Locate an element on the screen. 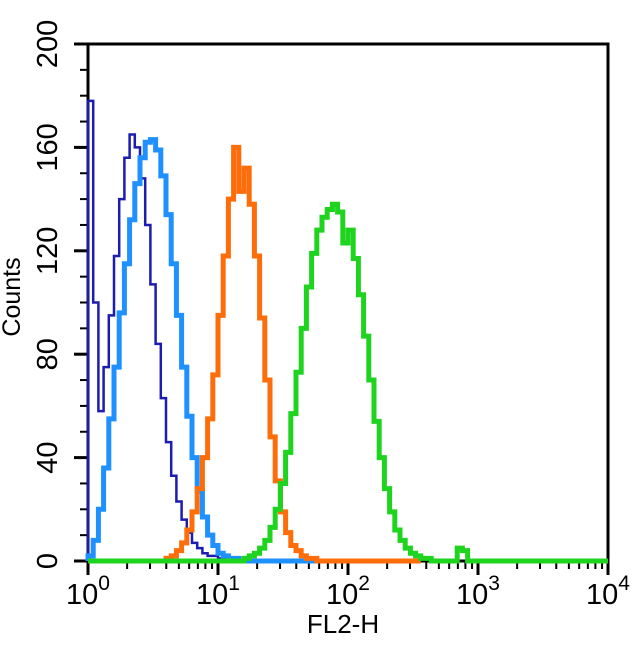  y-axis-title: Counts is located at coordinates (13, 296).